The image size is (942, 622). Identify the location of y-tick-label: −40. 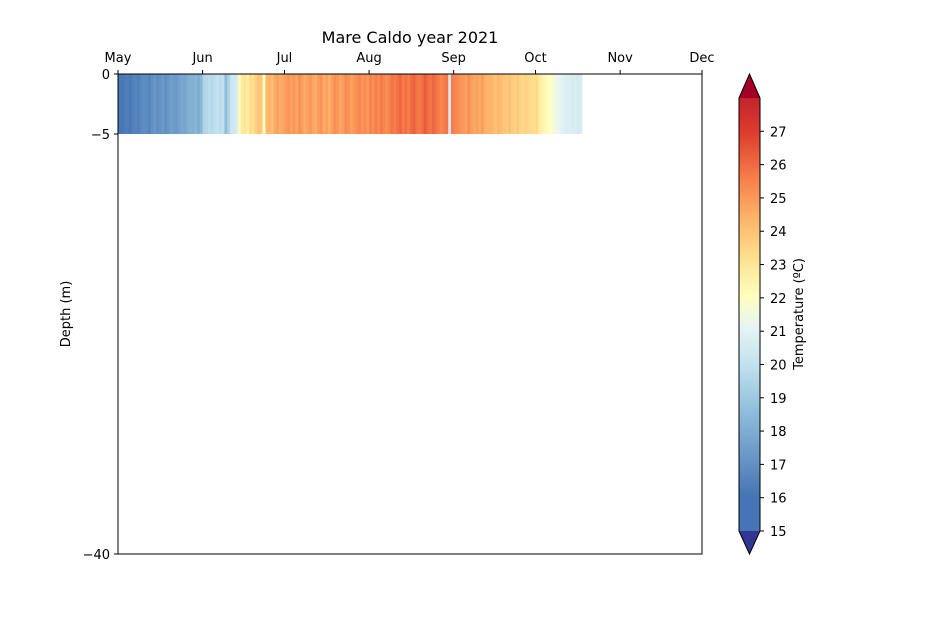
(96, 555).